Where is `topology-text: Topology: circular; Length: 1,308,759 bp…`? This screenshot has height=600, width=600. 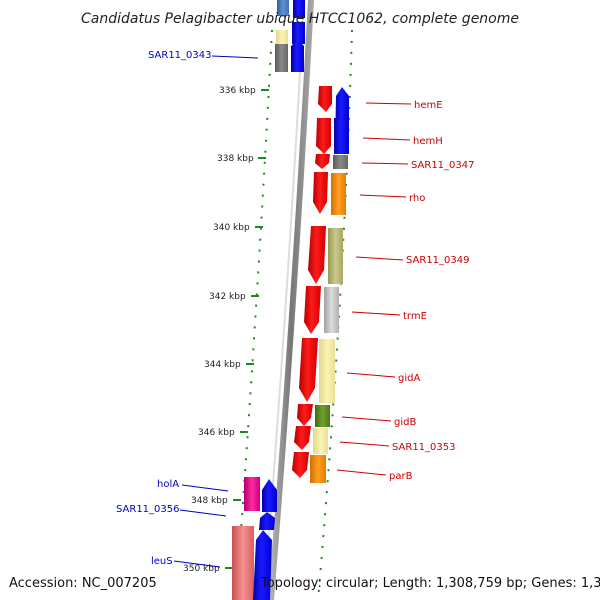 topology-text: Topology: circular; Length: 1,308,759 bp… is located at coordinates (430, 583).